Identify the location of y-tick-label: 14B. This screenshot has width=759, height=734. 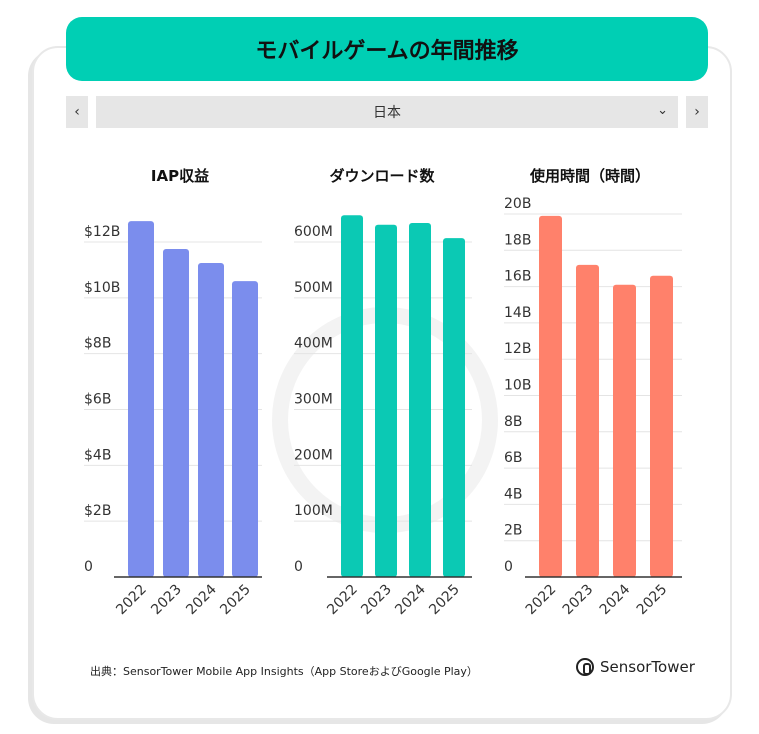
(517, 313).